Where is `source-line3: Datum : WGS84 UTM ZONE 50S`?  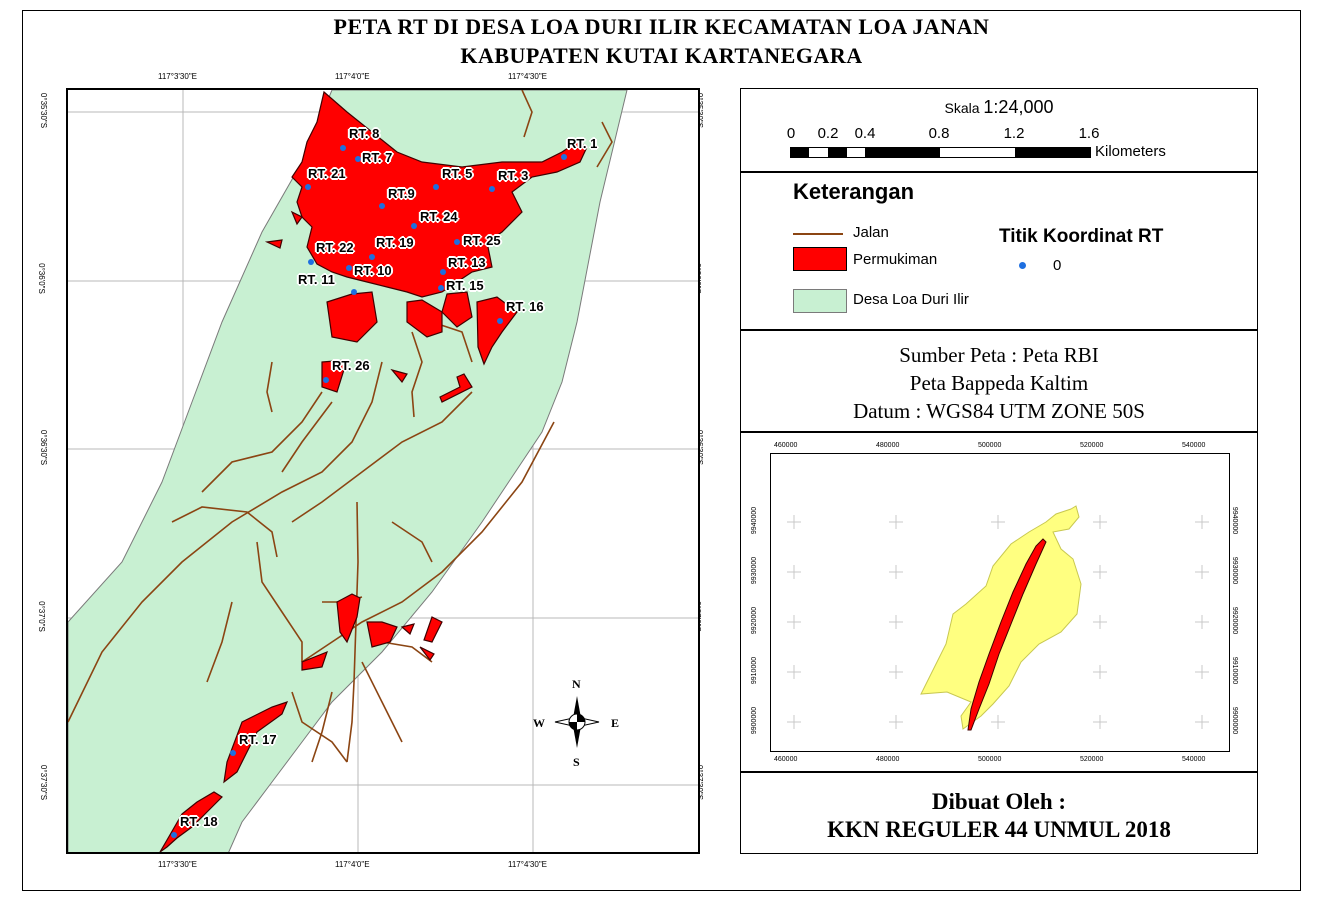 source-line3: Datum : WGS84 UTM ZONE 50S is located at coordinates (999, 411).